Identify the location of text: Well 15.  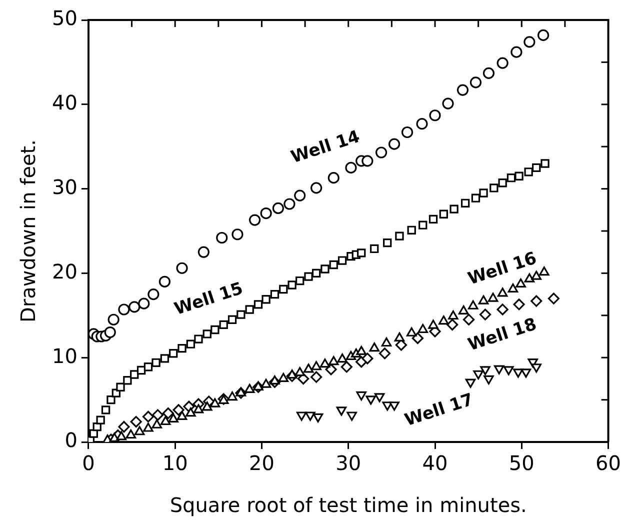
(209, 299).